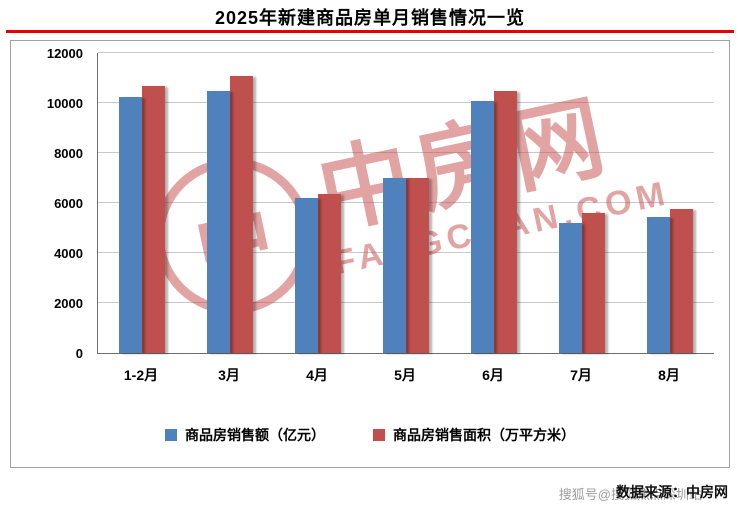  I want to click on title-underline, so click(370, 31).